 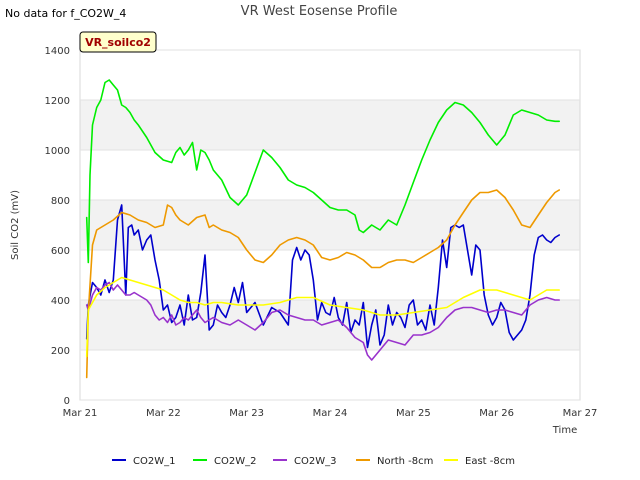 What do you see at coordinates (405, 461) in the screenshot?
I see `legend-label: North -8cm` at bounding box center [405, 461].